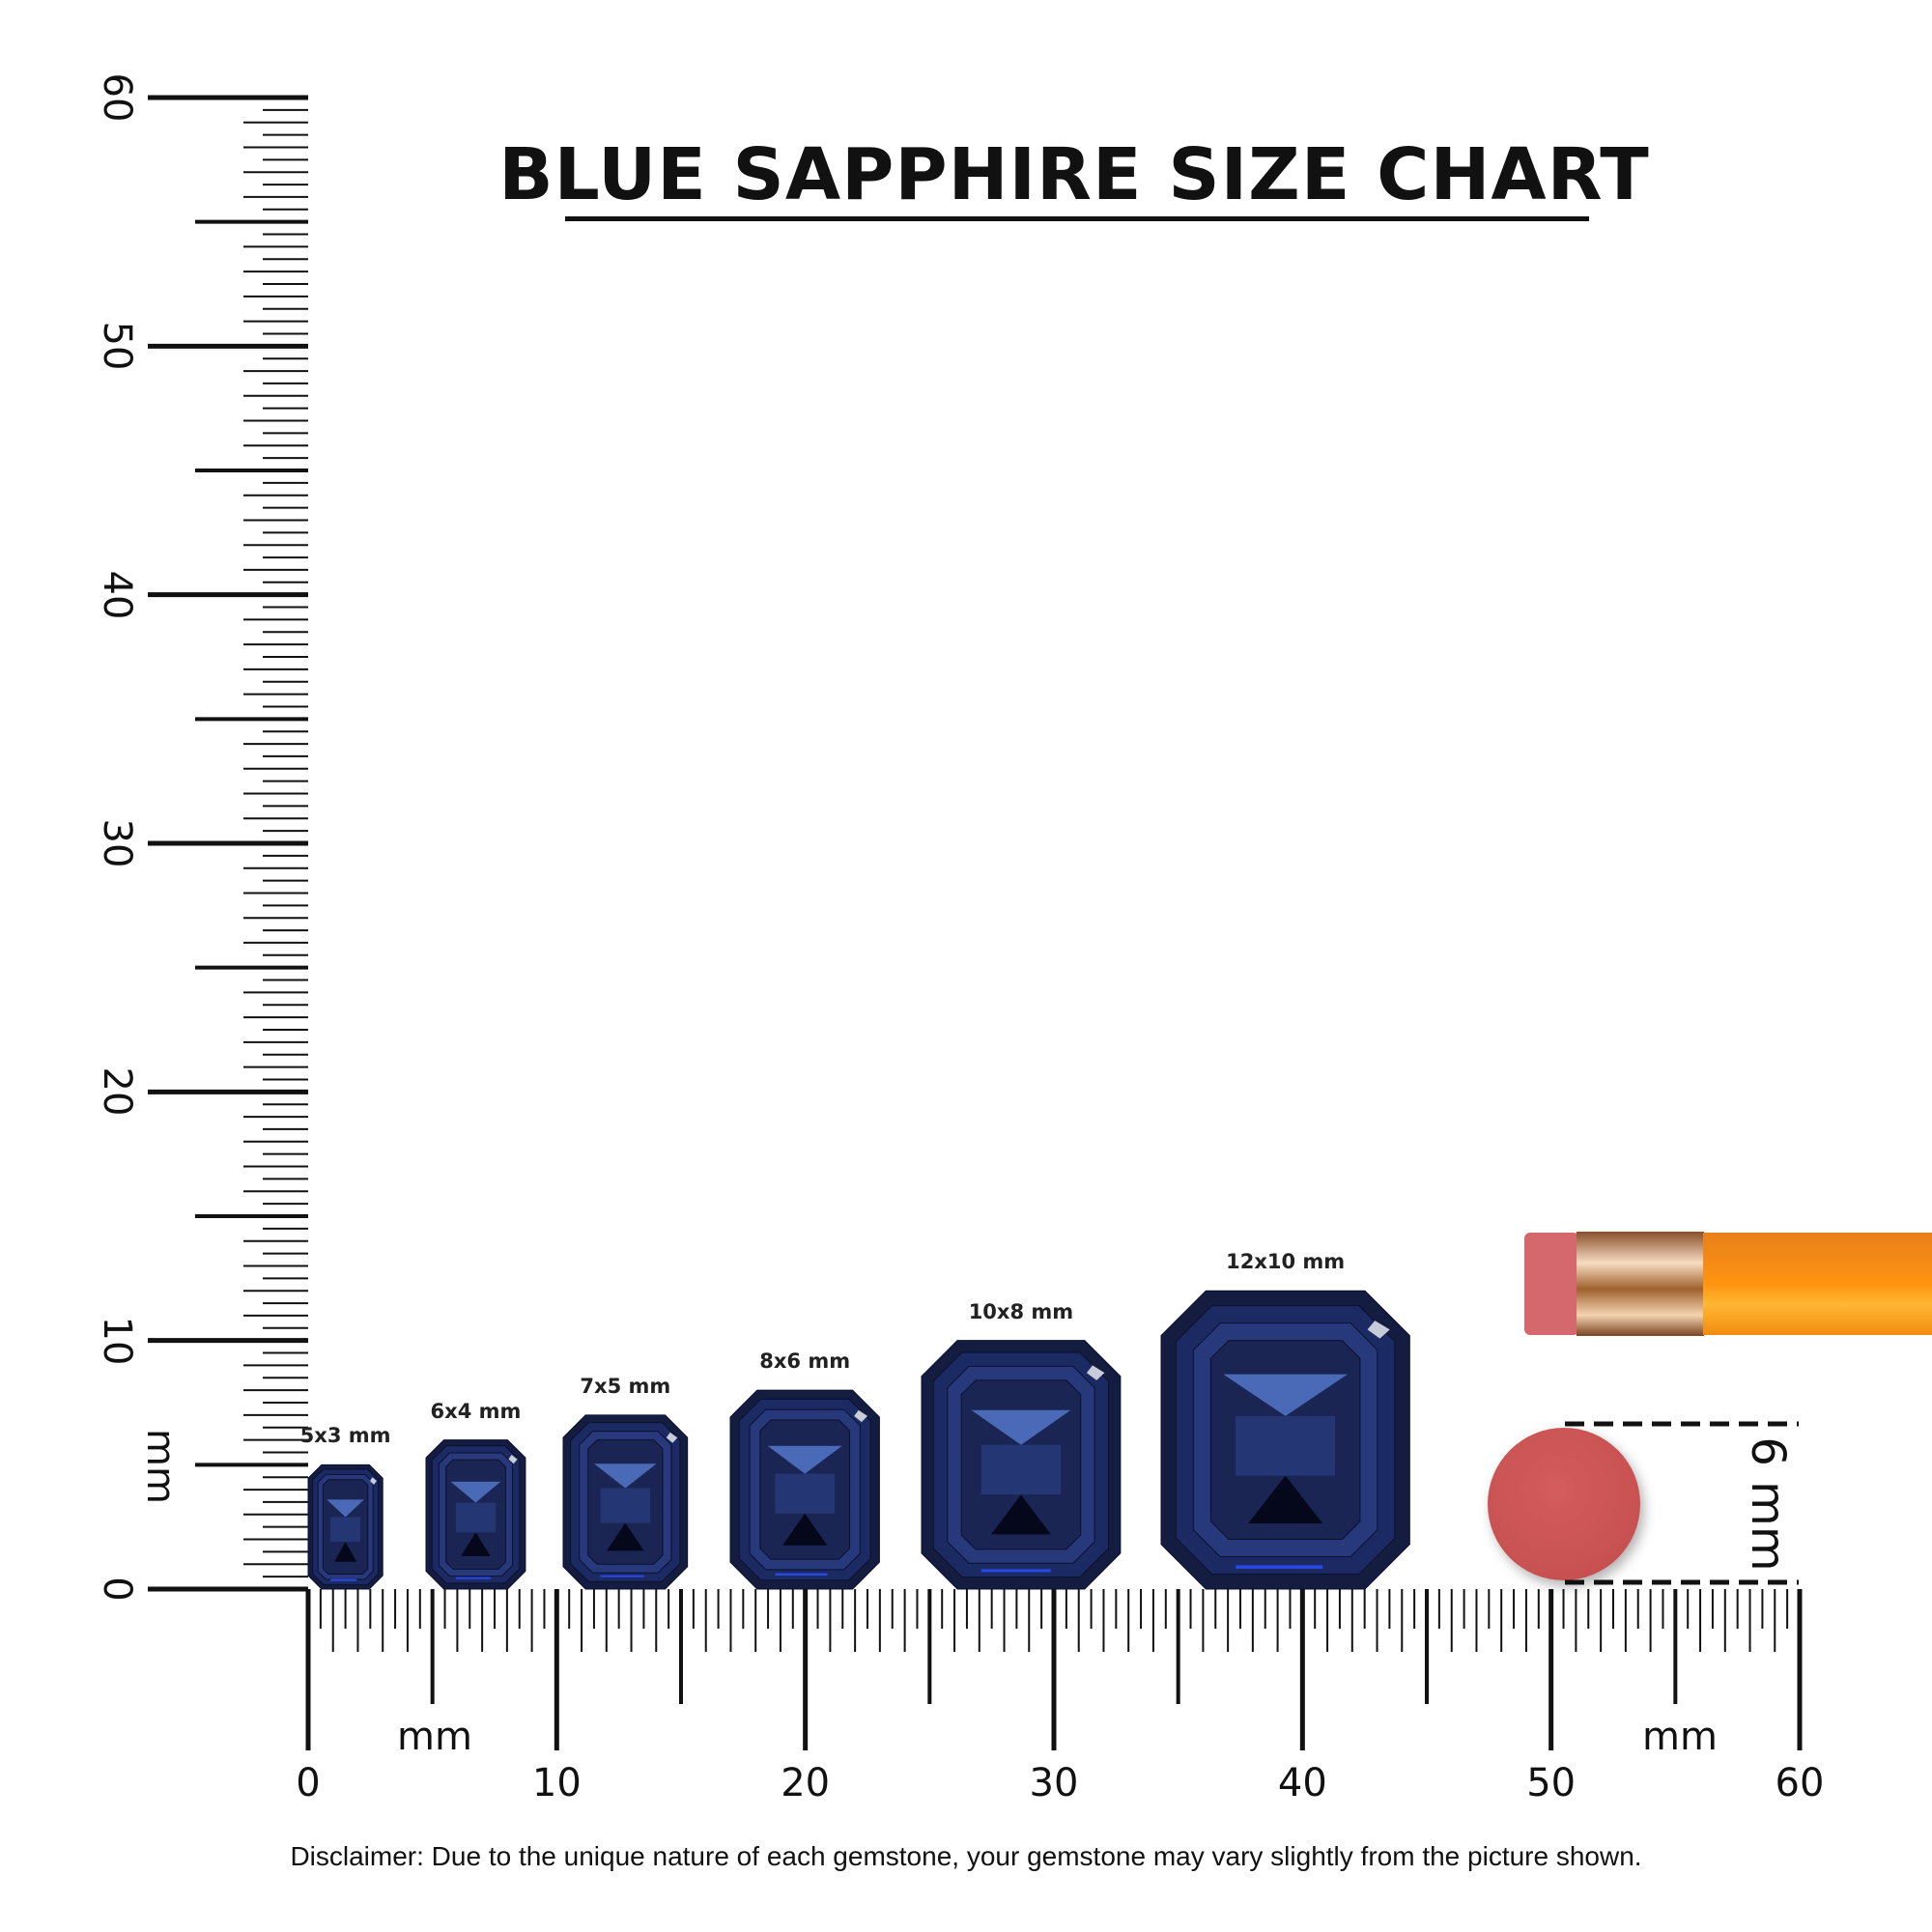  Describe the element at coordinates (1768, 1504) in the screenshot. I see `eraser-size-label: 6 mm` at that location.